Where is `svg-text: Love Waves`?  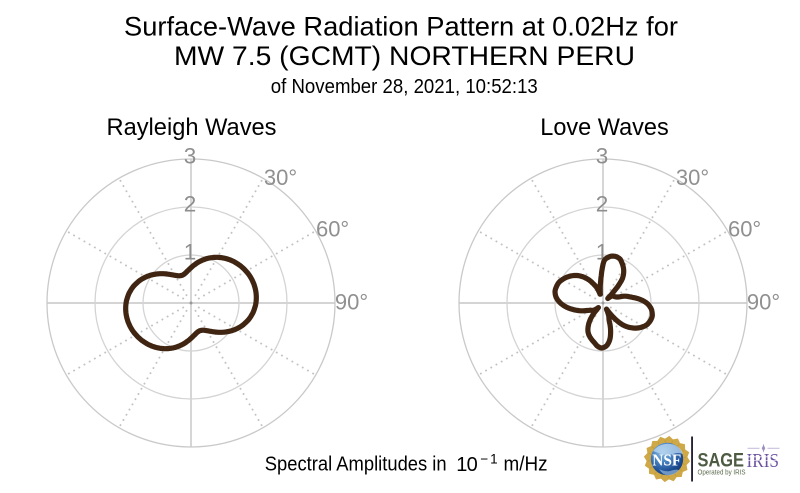
svg-text: Love Waves is located at coordinates (604, 127).